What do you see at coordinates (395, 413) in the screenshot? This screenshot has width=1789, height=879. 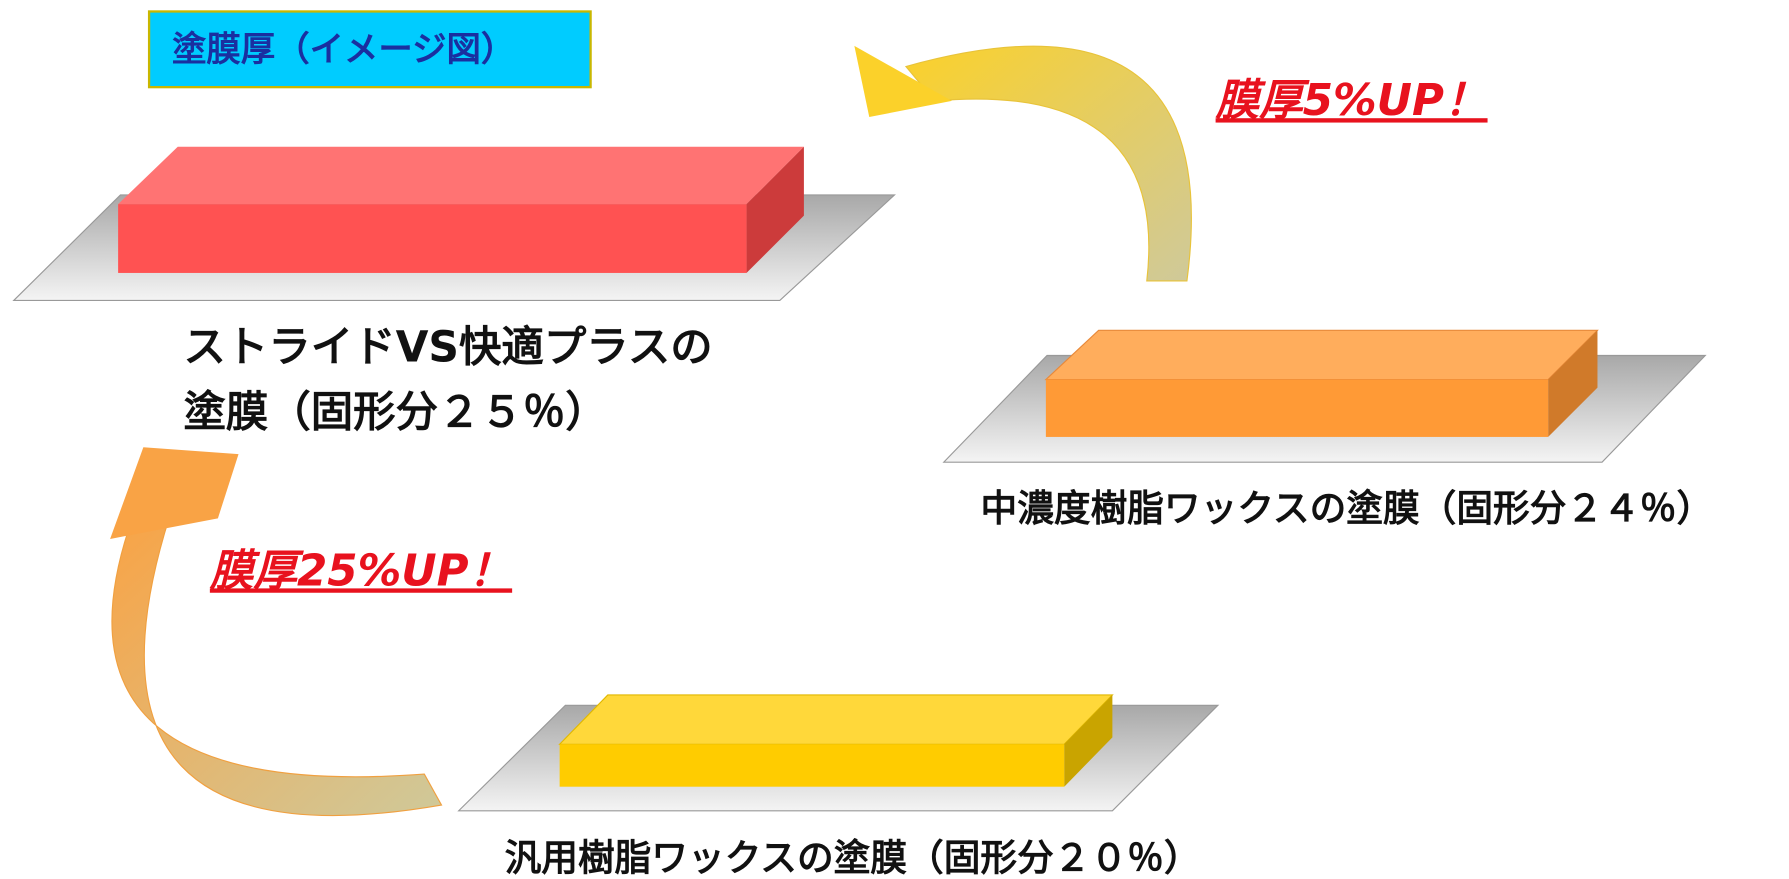 I see `film-label: 塗膜（固形分２５％）` at bounding box center [395, 413].